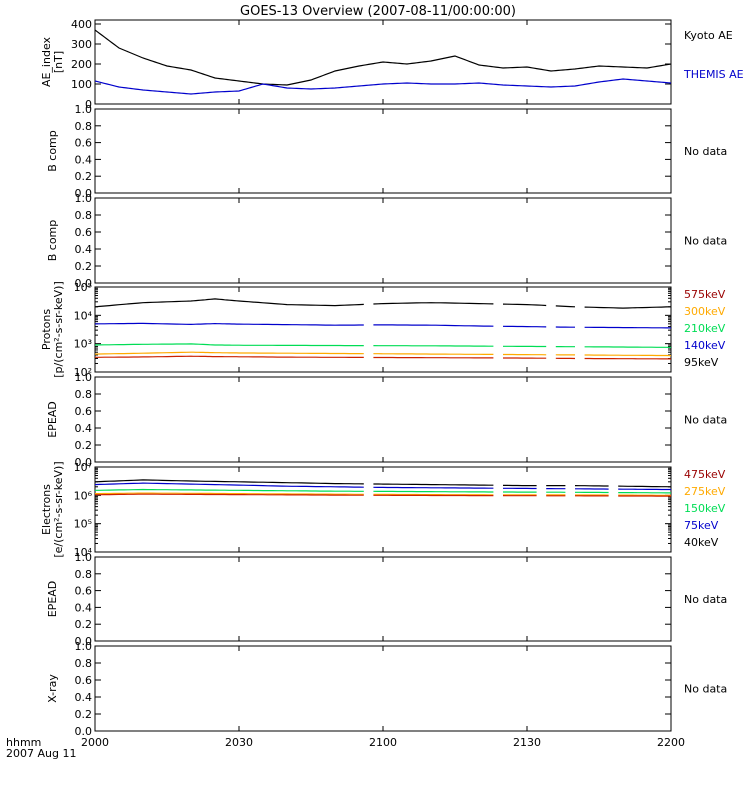 Image resolution: width=750 pixels, height=800 pixels. I want to click on y-tick-label: 10⁷, so click(83, 467).